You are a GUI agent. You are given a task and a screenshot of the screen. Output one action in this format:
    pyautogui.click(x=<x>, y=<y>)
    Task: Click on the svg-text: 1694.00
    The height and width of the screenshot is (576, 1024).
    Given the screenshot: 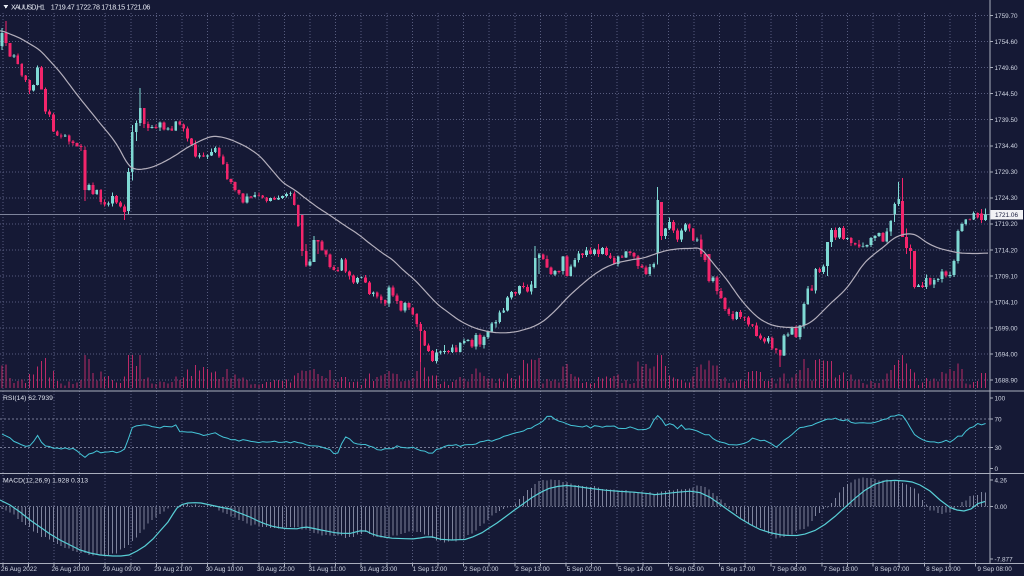 What is the action you would take?
    pyautogui.click(x=1007, y=355)
    